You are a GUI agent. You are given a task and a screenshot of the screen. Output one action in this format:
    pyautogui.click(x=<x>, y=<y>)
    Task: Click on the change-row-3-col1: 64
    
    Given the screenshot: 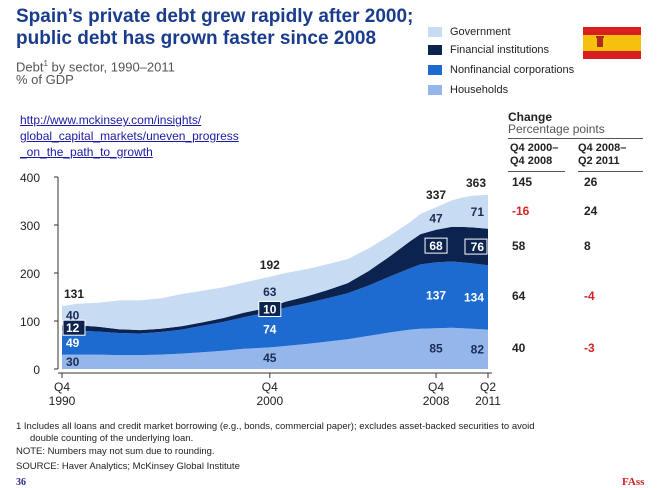 What is the action you would take?
    pyautogui.click(x=519, y=296)
    